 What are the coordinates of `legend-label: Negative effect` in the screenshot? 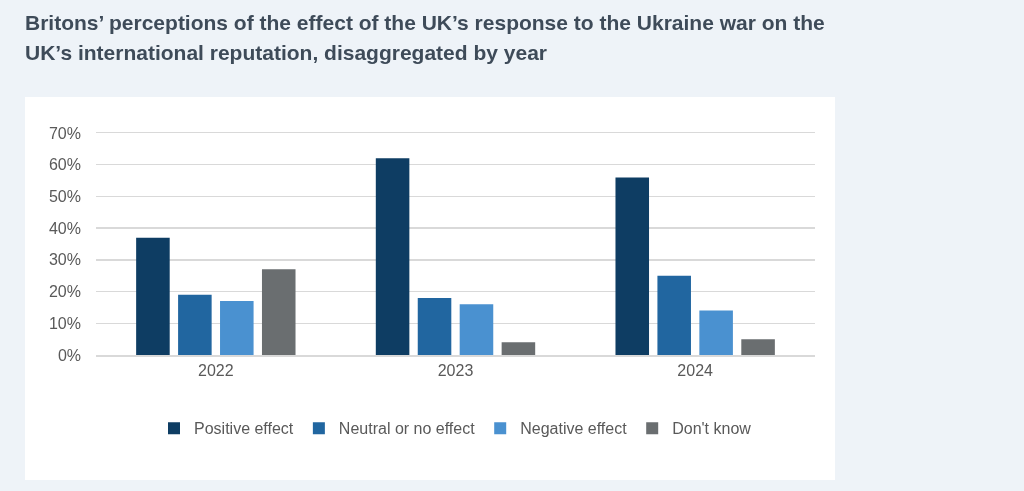 It's located at (574, 429).